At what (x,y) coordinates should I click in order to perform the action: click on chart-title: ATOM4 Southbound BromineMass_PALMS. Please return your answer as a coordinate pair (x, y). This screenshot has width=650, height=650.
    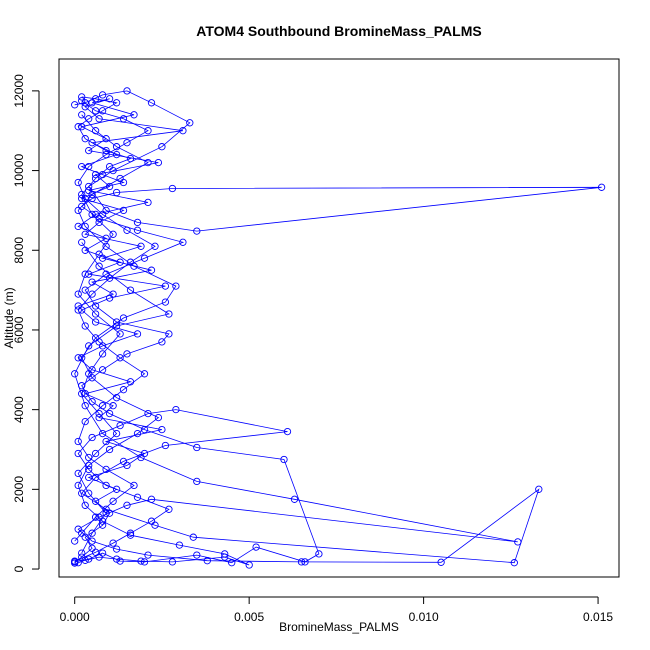
    Looking at the image, I should click on (338, 31).